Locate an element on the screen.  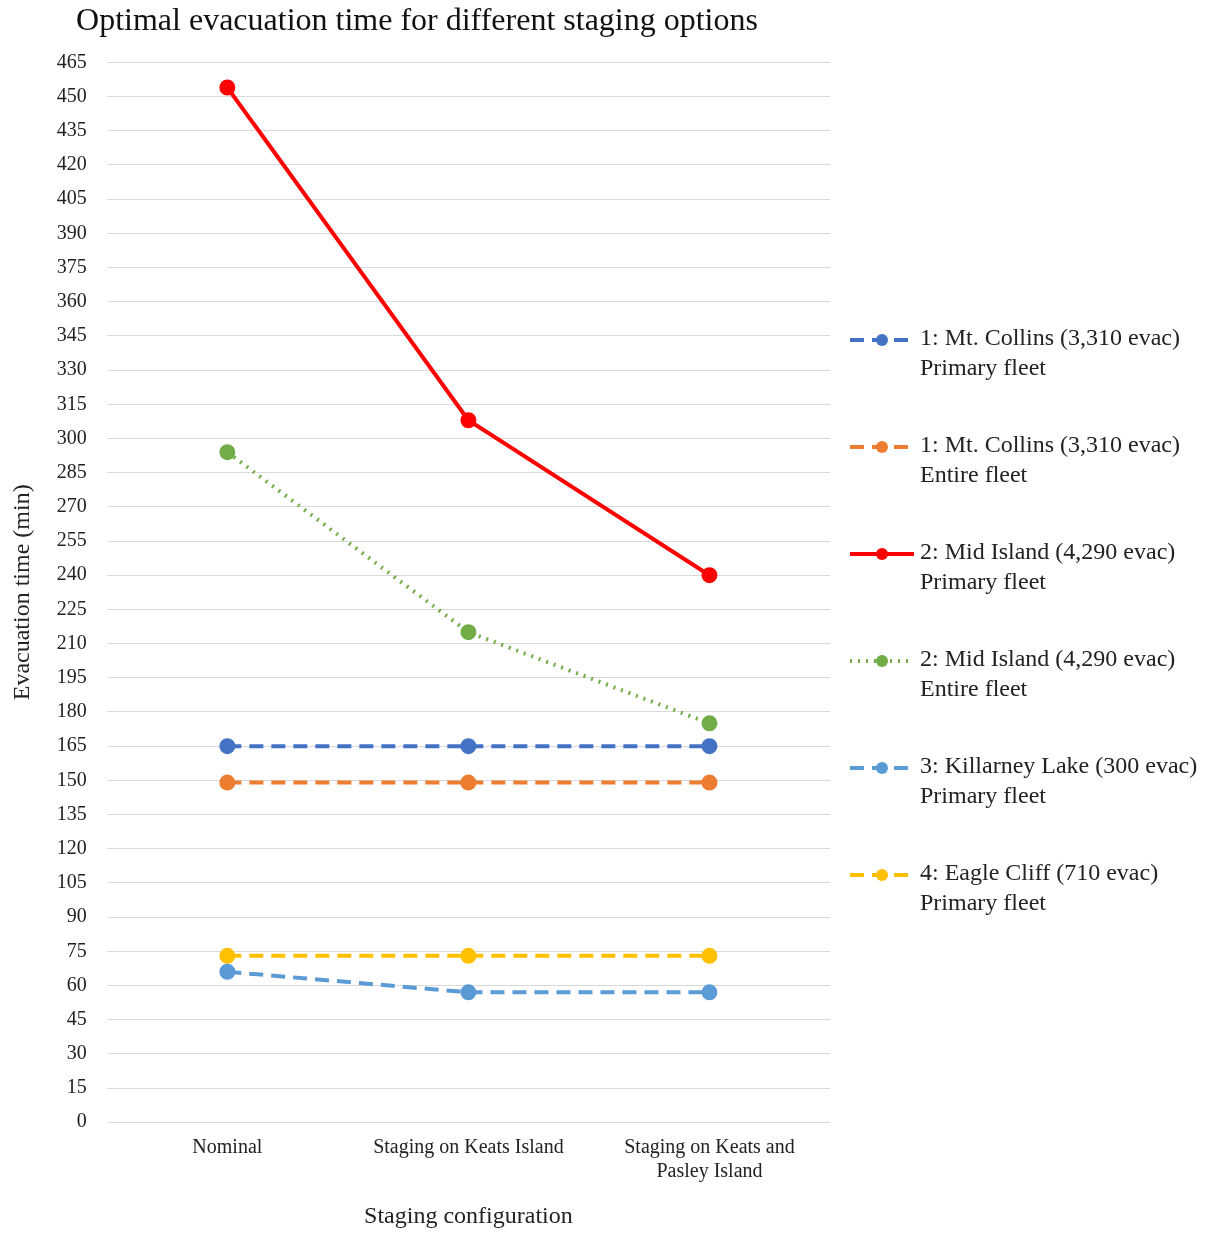
legend-label: 1: Mt. Collins (3,310 evac) Primary fleet is located at coordinates (1050, 352).